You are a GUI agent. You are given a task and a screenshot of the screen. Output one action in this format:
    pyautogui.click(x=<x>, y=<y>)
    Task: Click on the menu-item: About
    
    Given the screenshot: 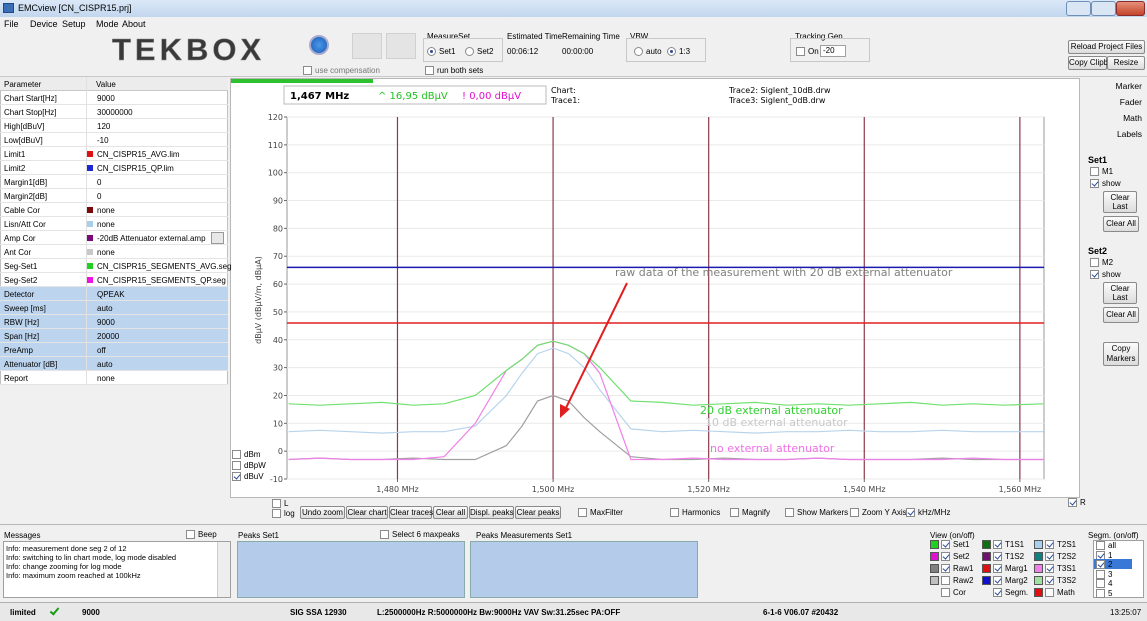 What is the action you would take?
    pyautogui.click(x=134, y=24)
    